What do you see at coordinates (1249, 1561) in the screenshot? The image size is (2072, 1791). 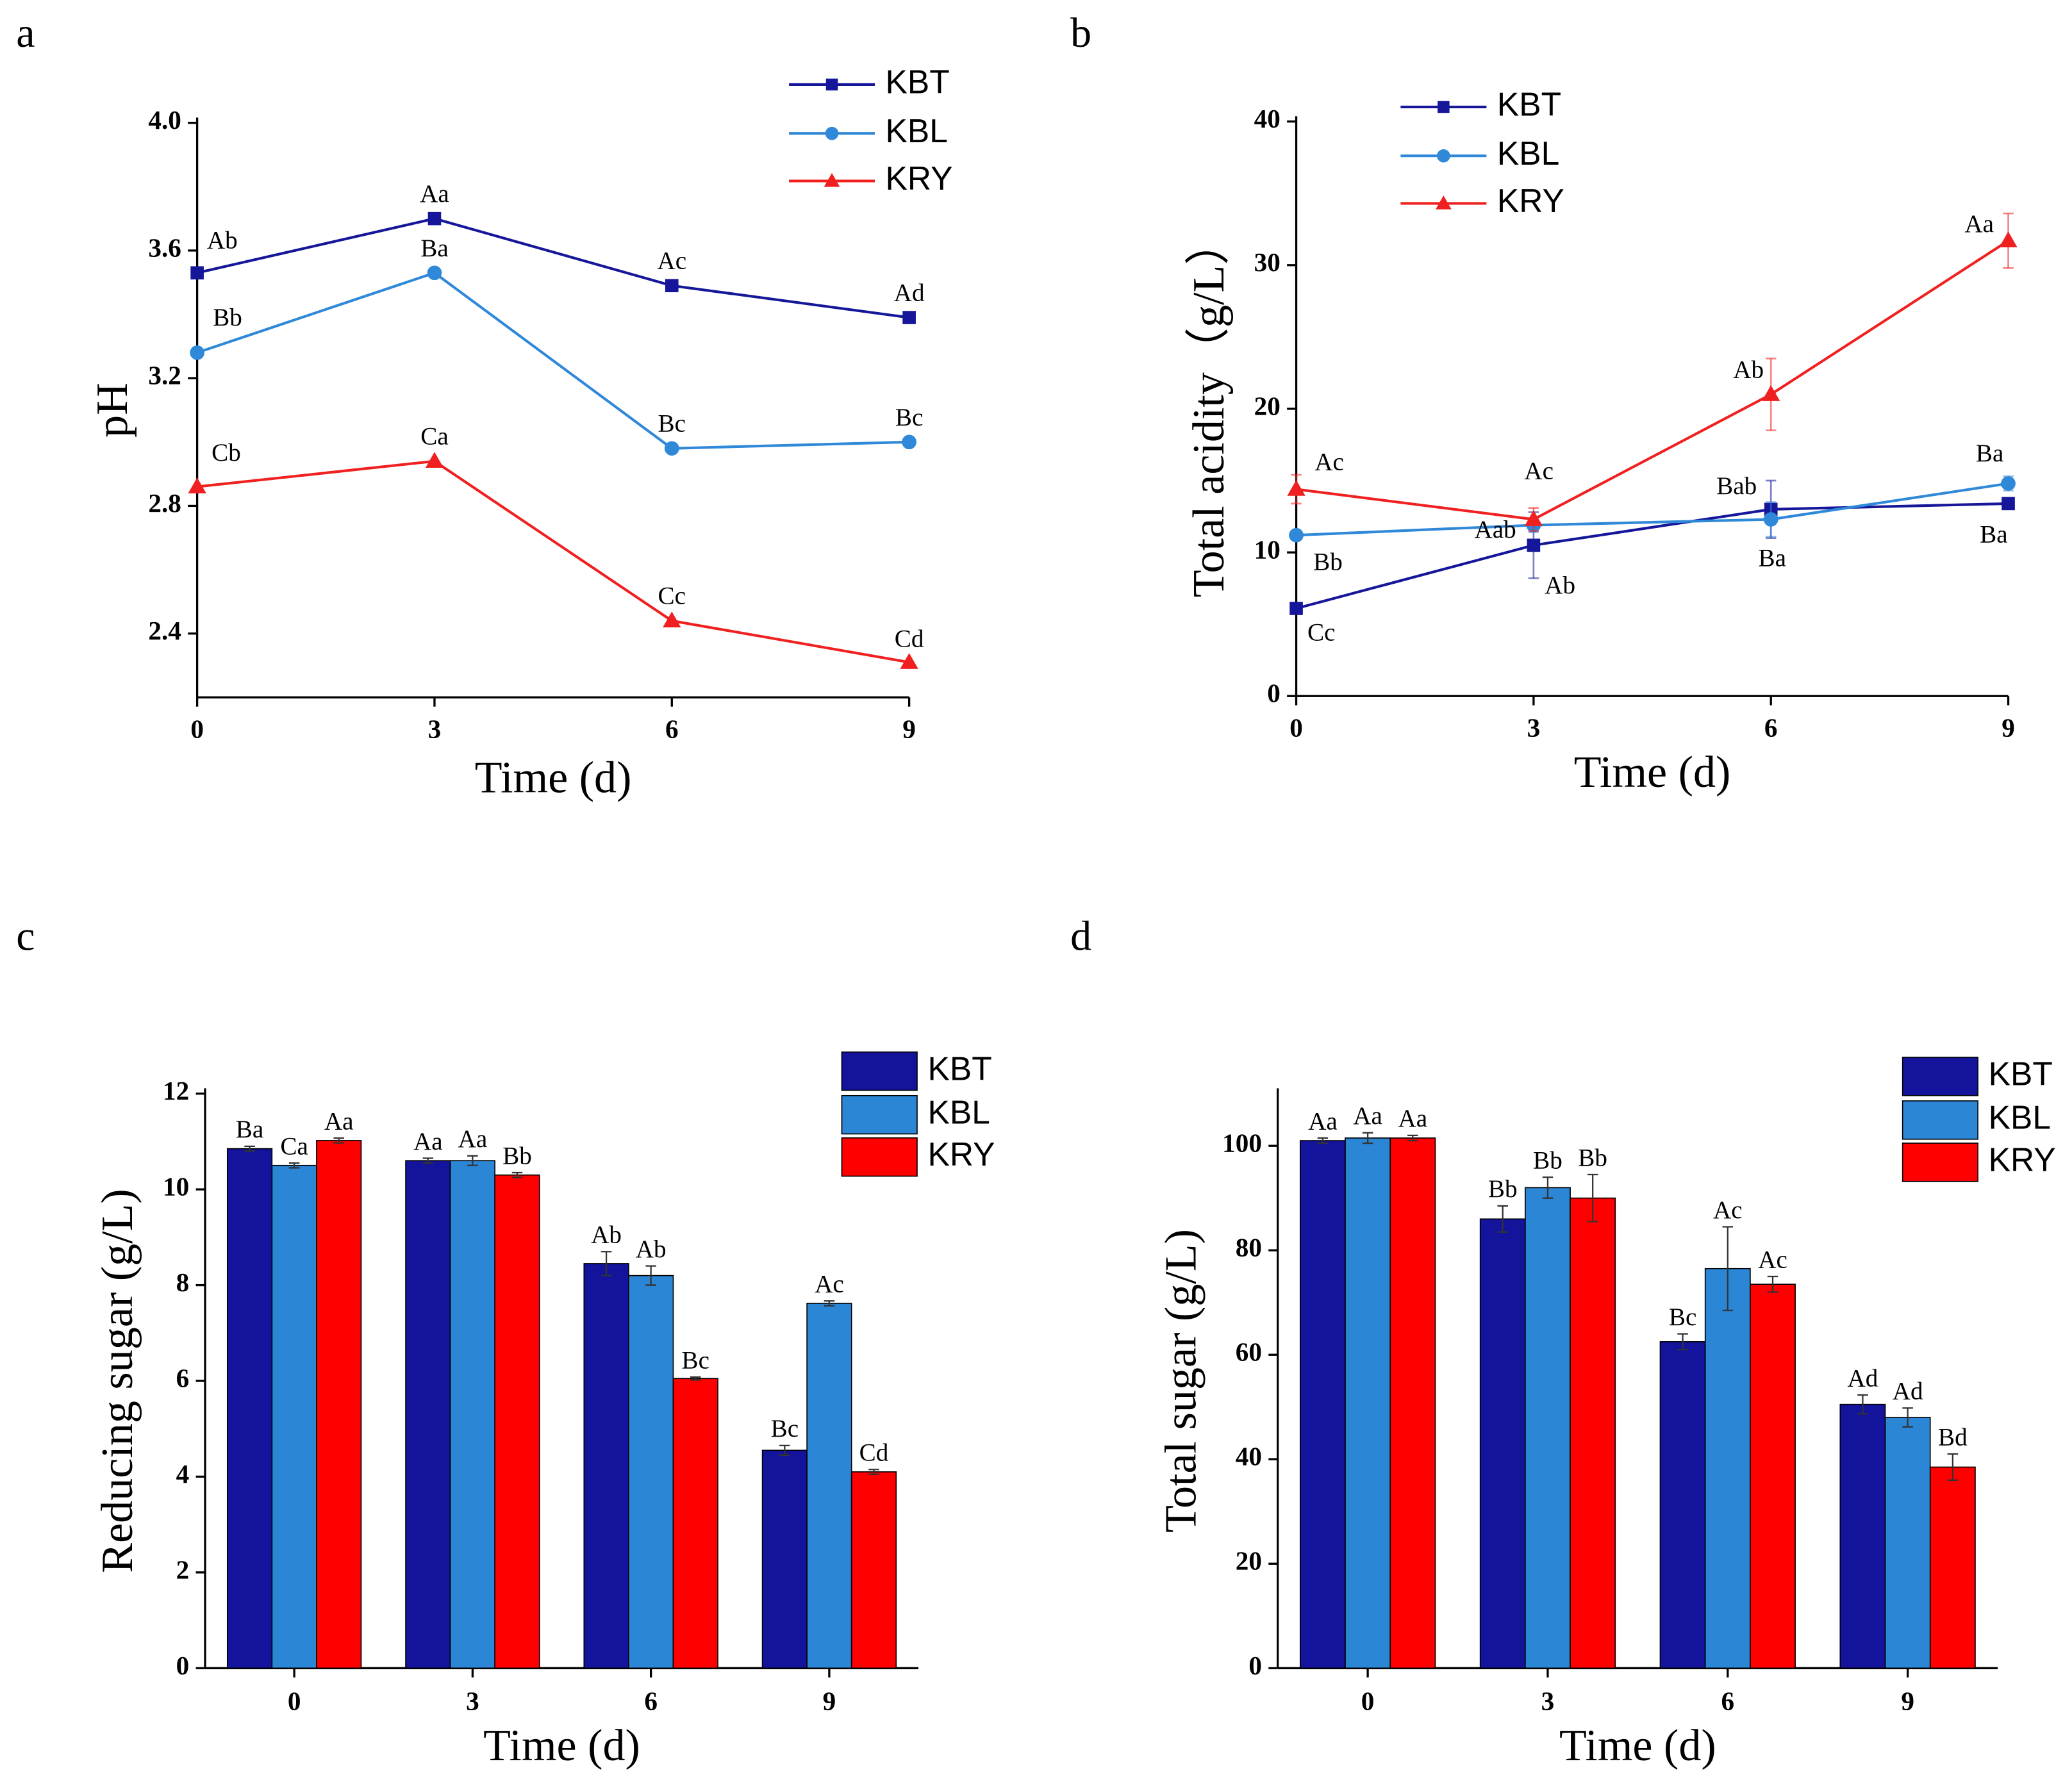 I see `y-tick-label: 20` at bounding box center [1249, 1561].